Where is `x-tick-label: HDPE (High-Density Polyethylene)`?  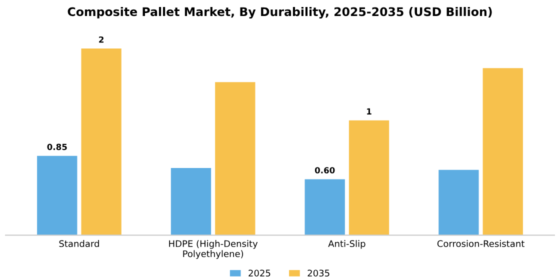 x-tick-label: HDPE (High-Density Polyethylene) is located at coordinates (213, 249).